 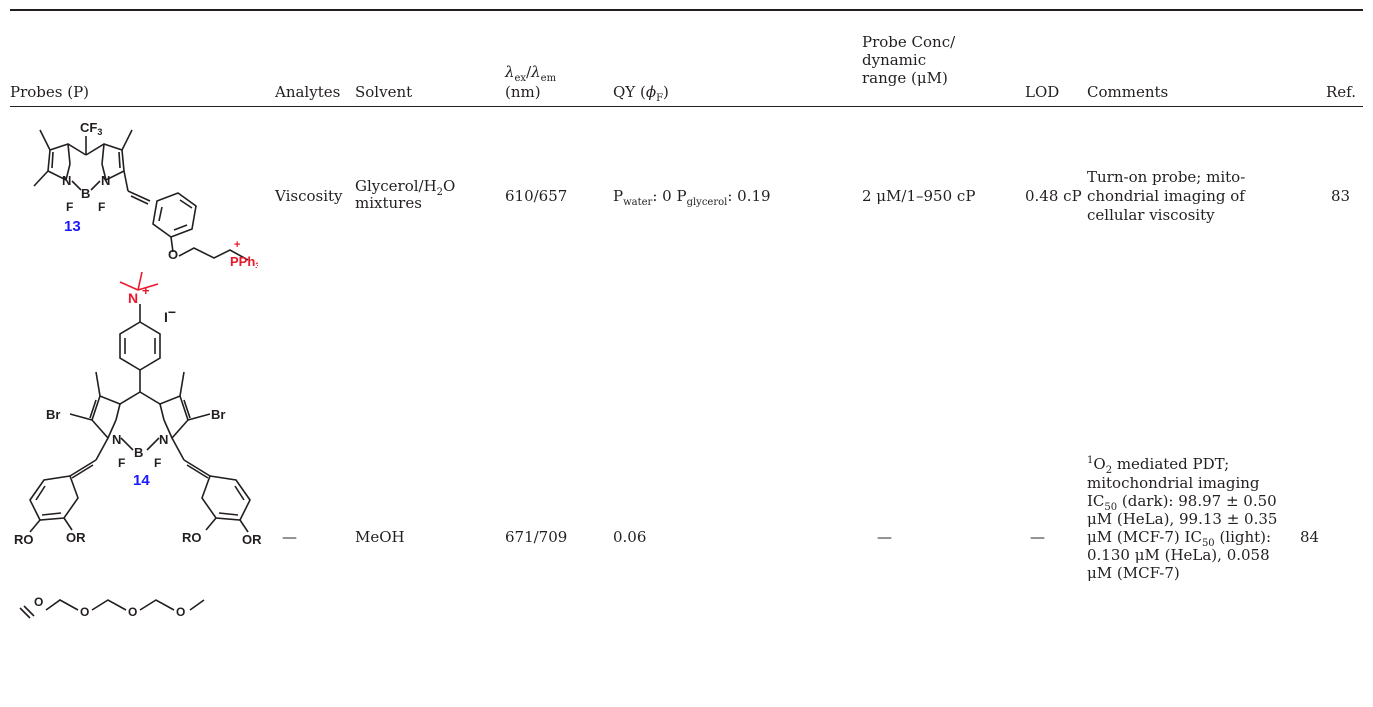 What do you see at coordinates (1133, 573) in the screenshot?
I see `row2-comment-line7: μM (MCF-7)` at bounding box center [1133, 573].